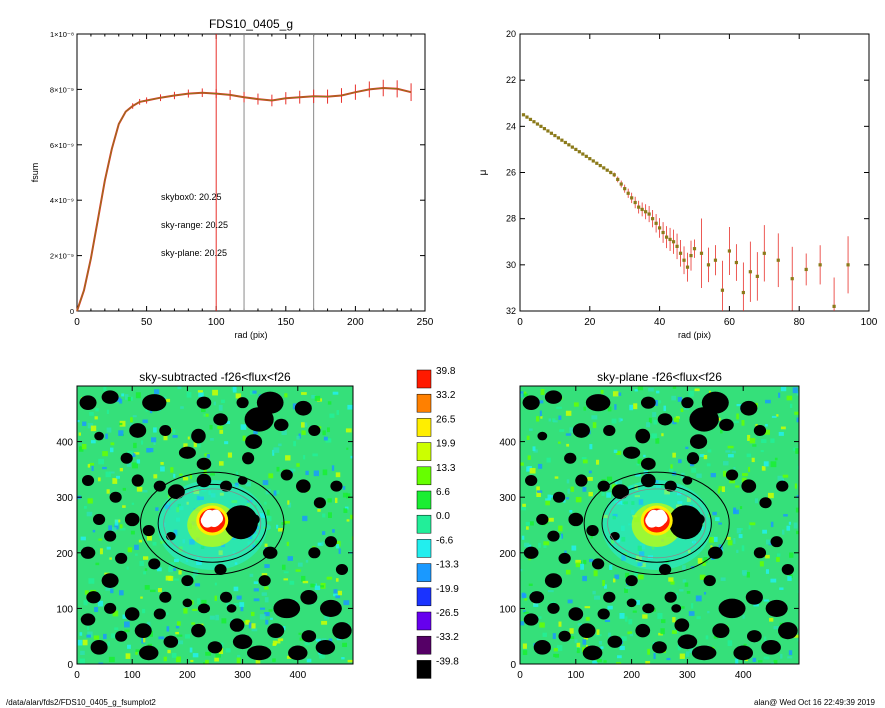 The image size is (885, 708). What do you see at coordinates (77, 675) in the screenshot?
I see `image-a-xtick-label: 0` at bounding box center [77, 675].